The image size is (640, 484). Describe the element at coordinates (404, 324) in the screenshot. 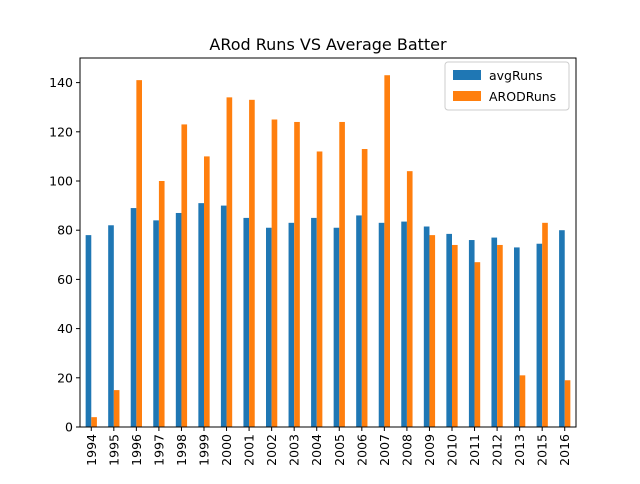

I see `bar-avgRuns-2008` at that location.